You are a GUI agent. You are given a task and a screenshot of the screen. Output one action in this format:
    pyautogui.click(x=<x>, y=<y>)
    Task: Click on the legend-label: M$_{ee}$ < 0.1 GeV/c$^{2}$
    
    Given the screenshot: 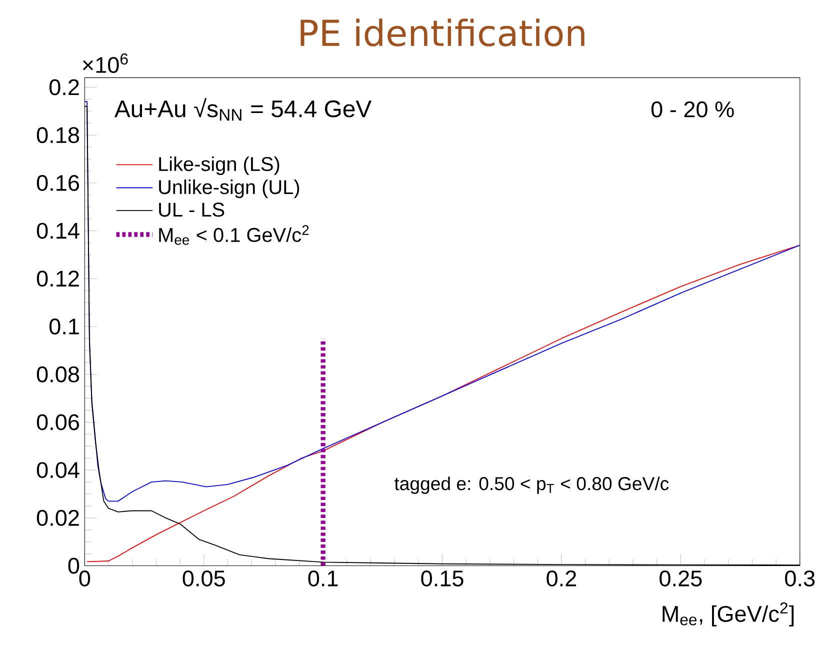 What is the action you would take?
    pyautogui.click(x=234, y=234)
    